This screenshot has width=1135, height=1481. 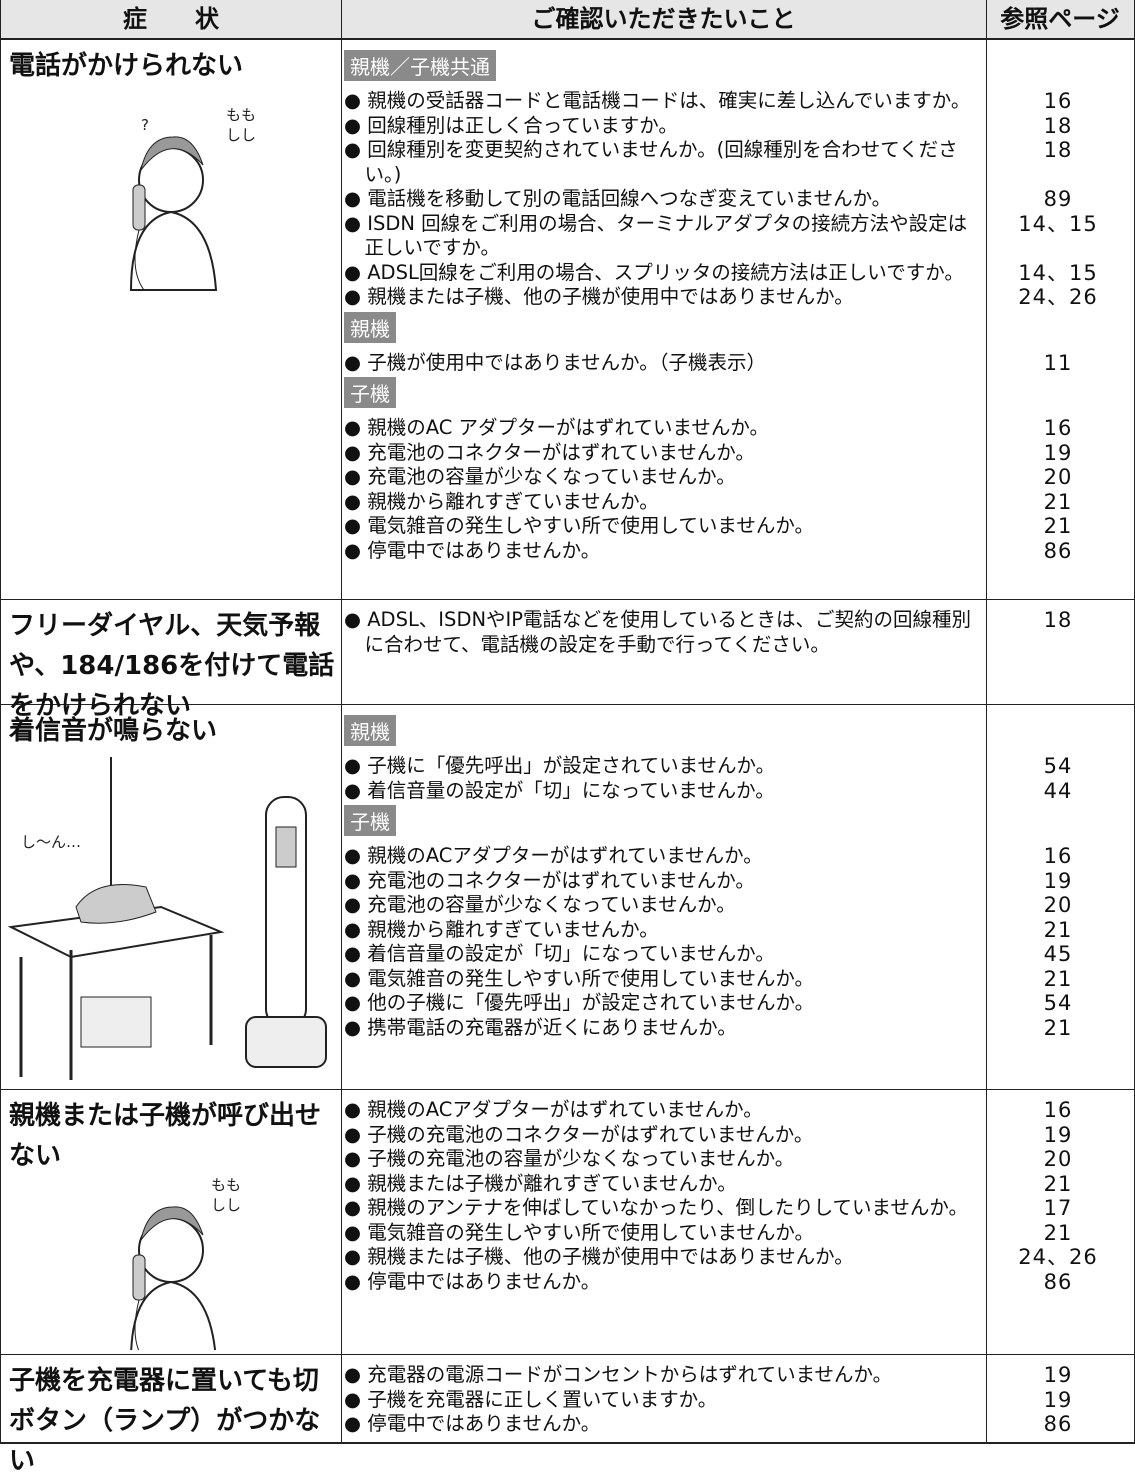 I want to click on check-item: ● 子機に「優先呼出」が設定されていませんか。, so click(x=560, y=765).